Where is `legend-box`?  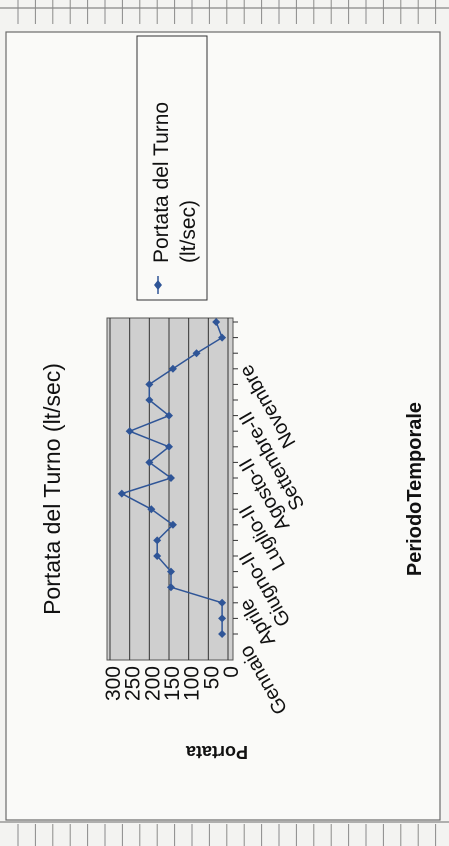
legend-box is located at coordinates (172, 168).